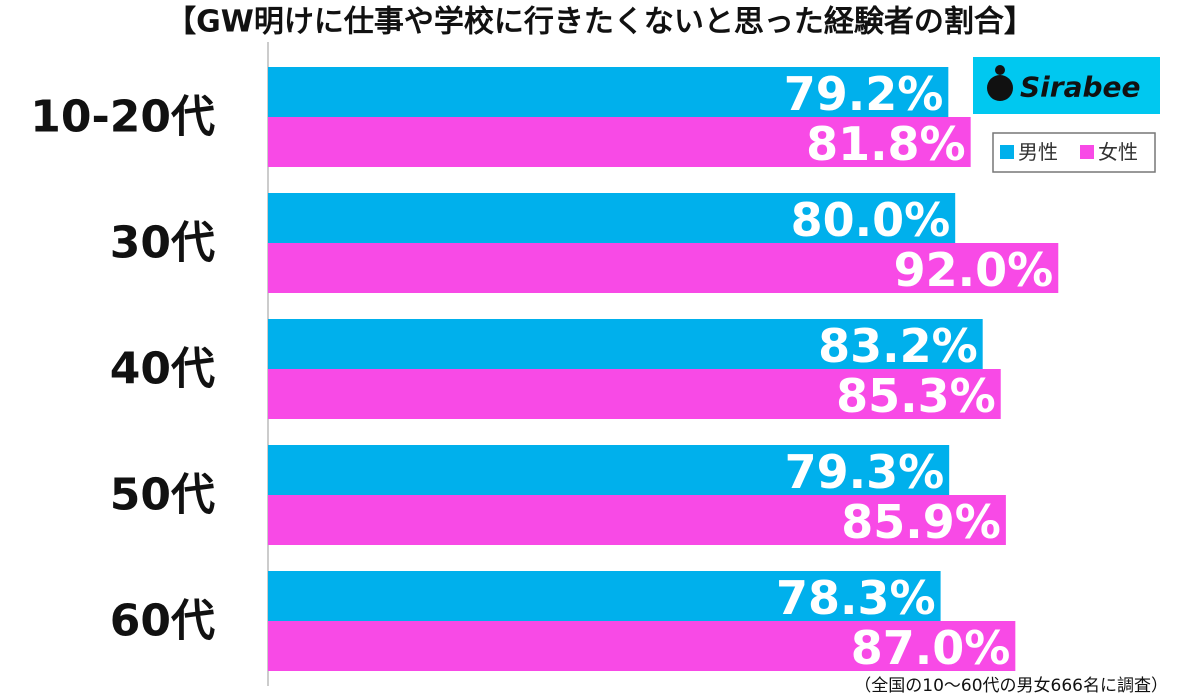 This screenshot has height=699, width=1200. What do you see at coordinates (122, 117) in the screenshot?
I see `category-label: 10-20代` at bounding box center [122, 117].